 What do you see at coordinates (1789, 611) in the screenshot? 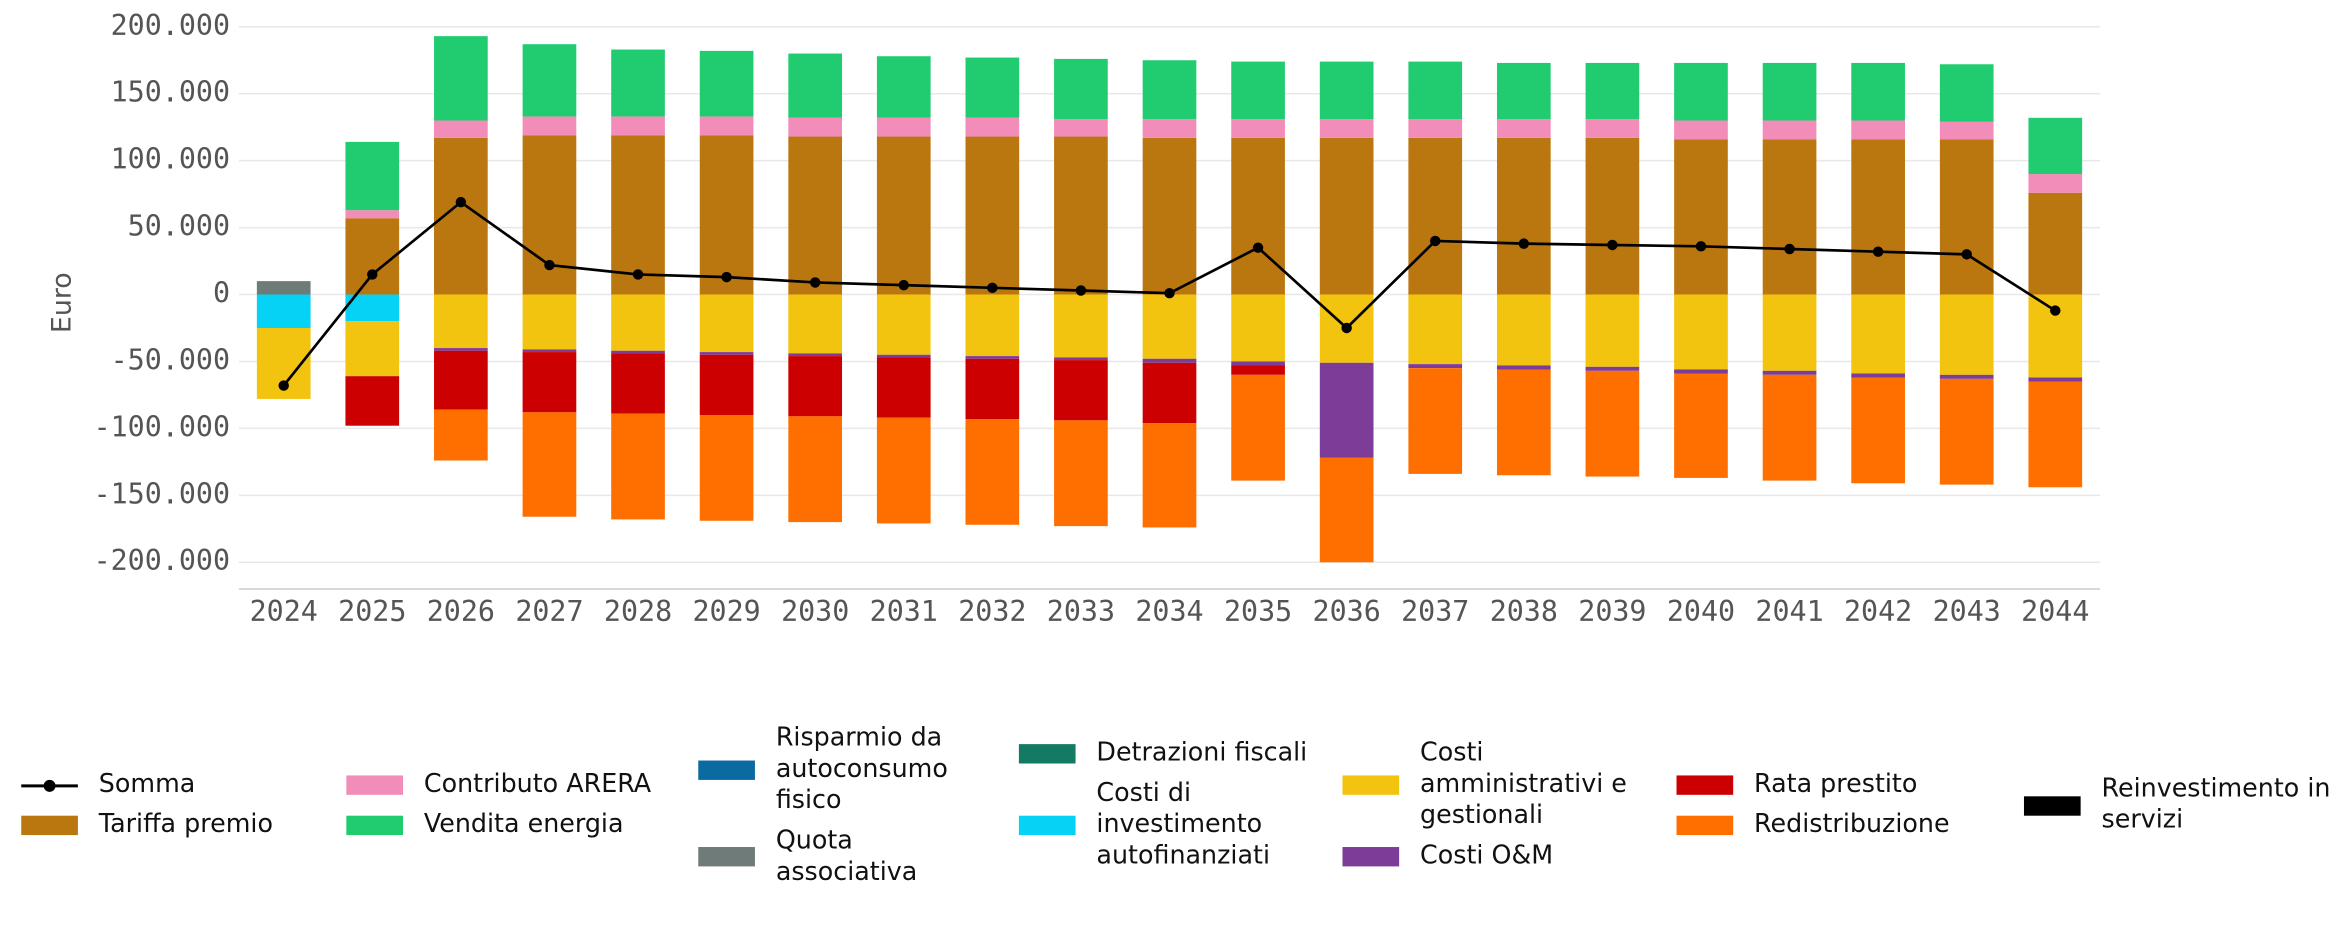
I see `x-tick-label: 2041` at bounding box center [1789, 611].